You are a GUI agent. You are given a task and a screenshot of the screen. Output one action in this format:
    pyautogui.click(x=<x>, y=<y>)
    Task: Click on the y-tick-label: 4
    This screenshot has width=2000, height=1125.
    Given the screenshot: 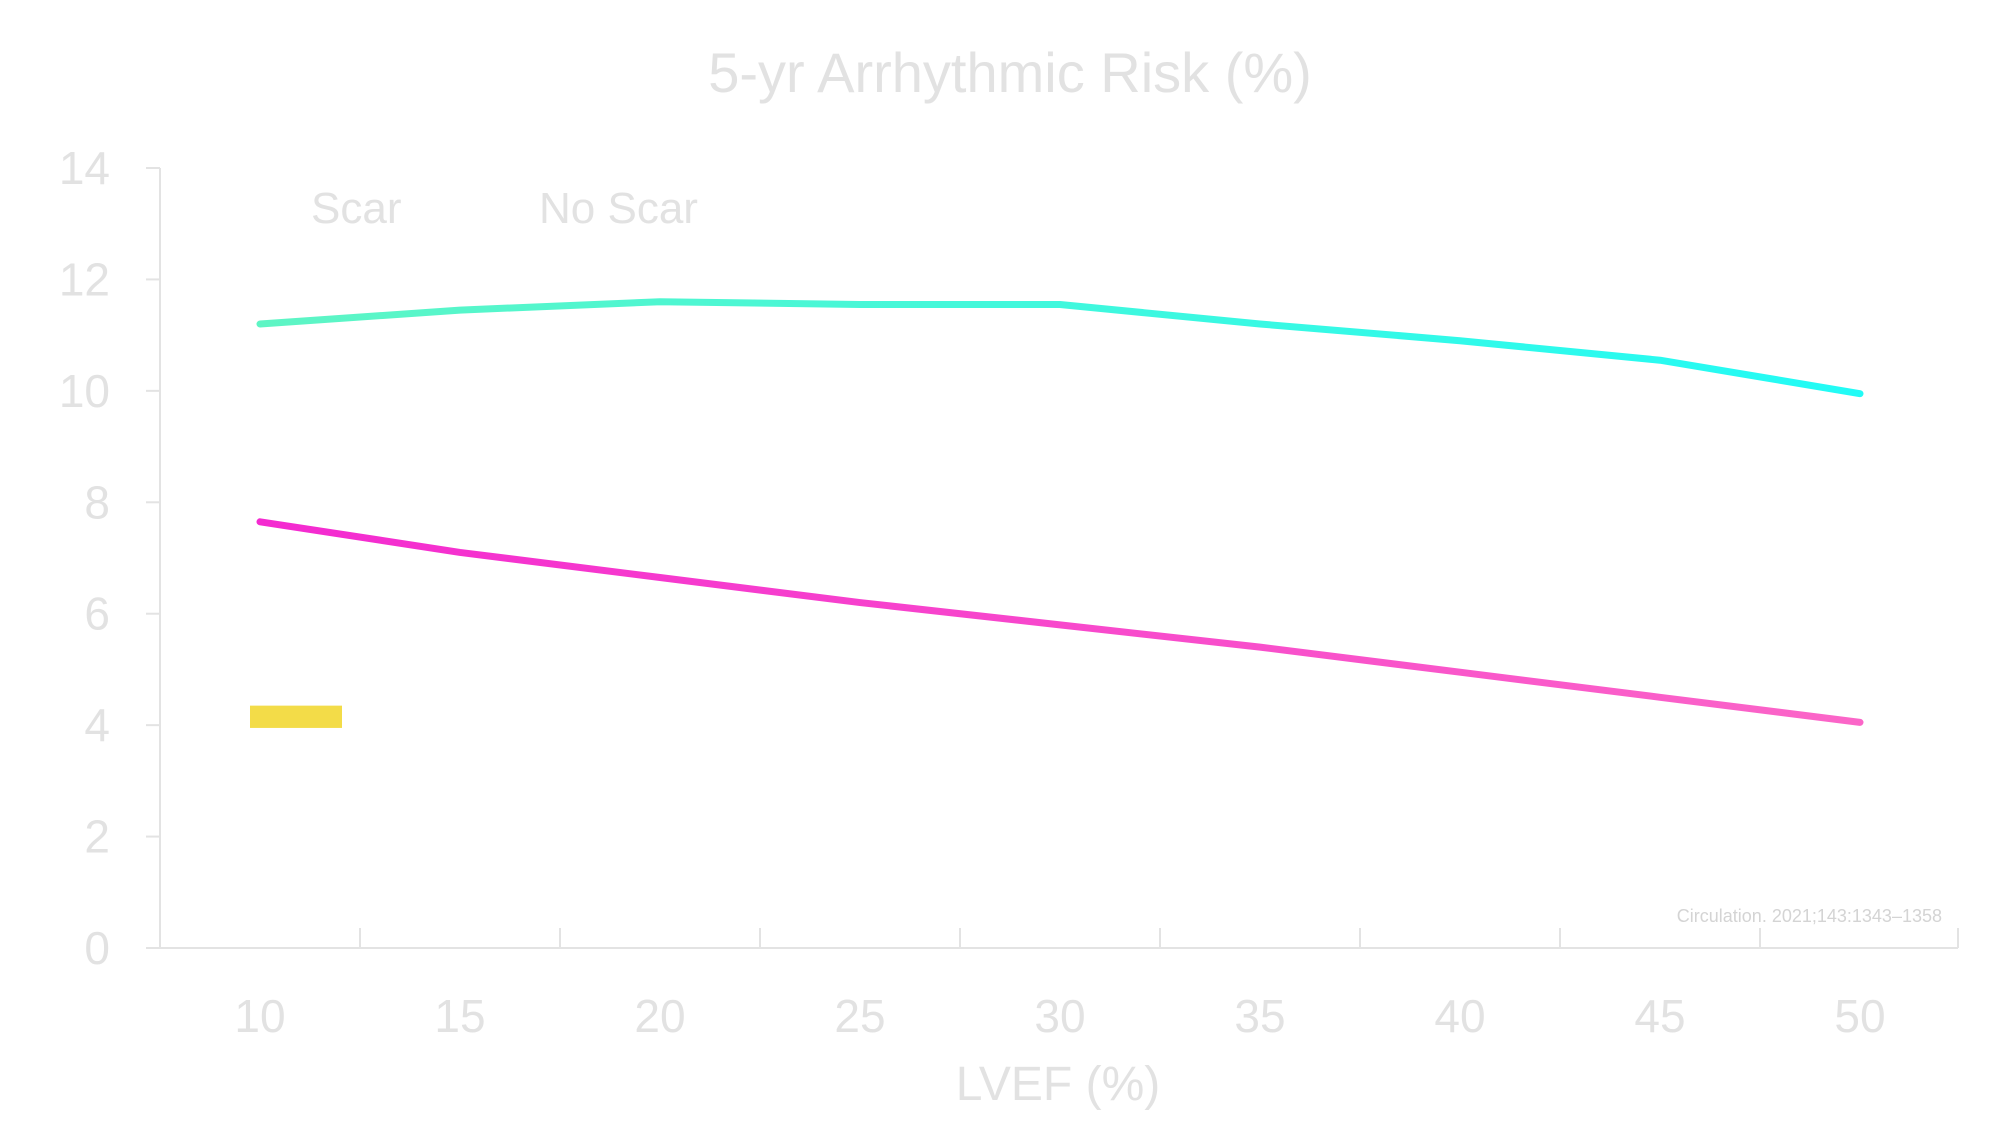 What is the action you would take?
    pyautogui.click(x=97, y=725)
    